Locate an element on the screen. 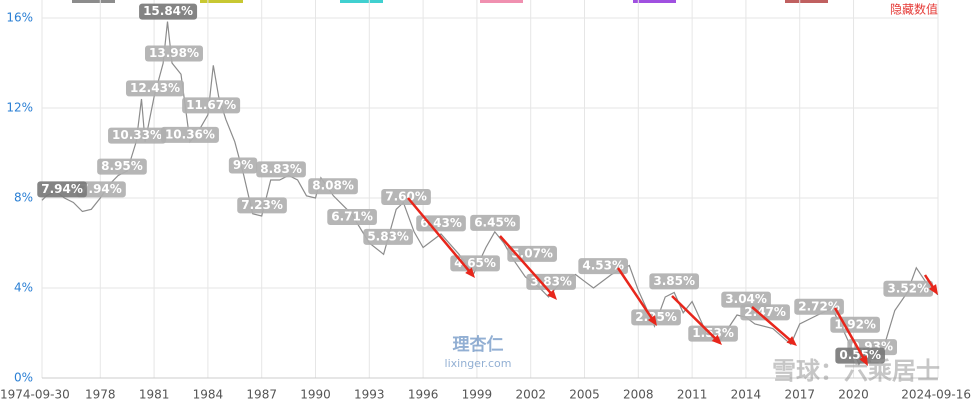  value-label: 9% is located at coordinates (243, 165).